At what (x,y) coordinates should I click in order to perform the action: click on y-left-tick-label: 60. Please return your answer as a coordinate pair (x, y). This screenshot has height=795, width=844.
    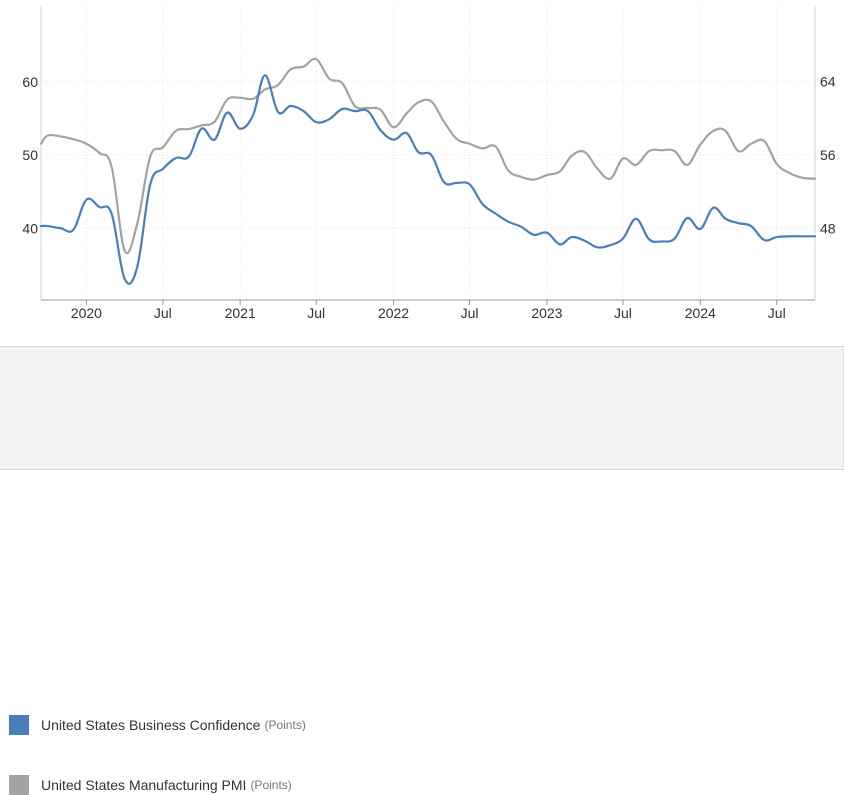
    Looking at the image, I should click on (30, 82).